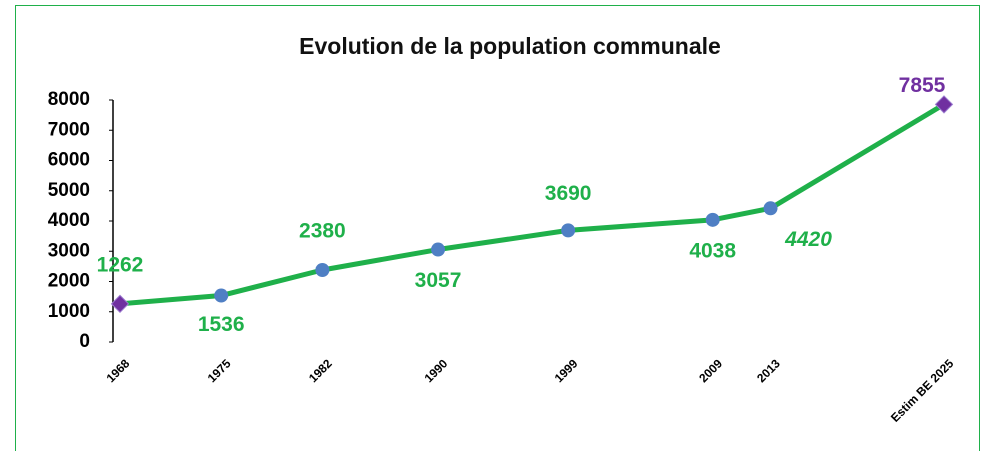 The height and width of the screenshot is (451, 986). What do you see at coordinates (568, 193) in the screenshot?
I see `data-label: 3690` at bounding box center [568, 193].